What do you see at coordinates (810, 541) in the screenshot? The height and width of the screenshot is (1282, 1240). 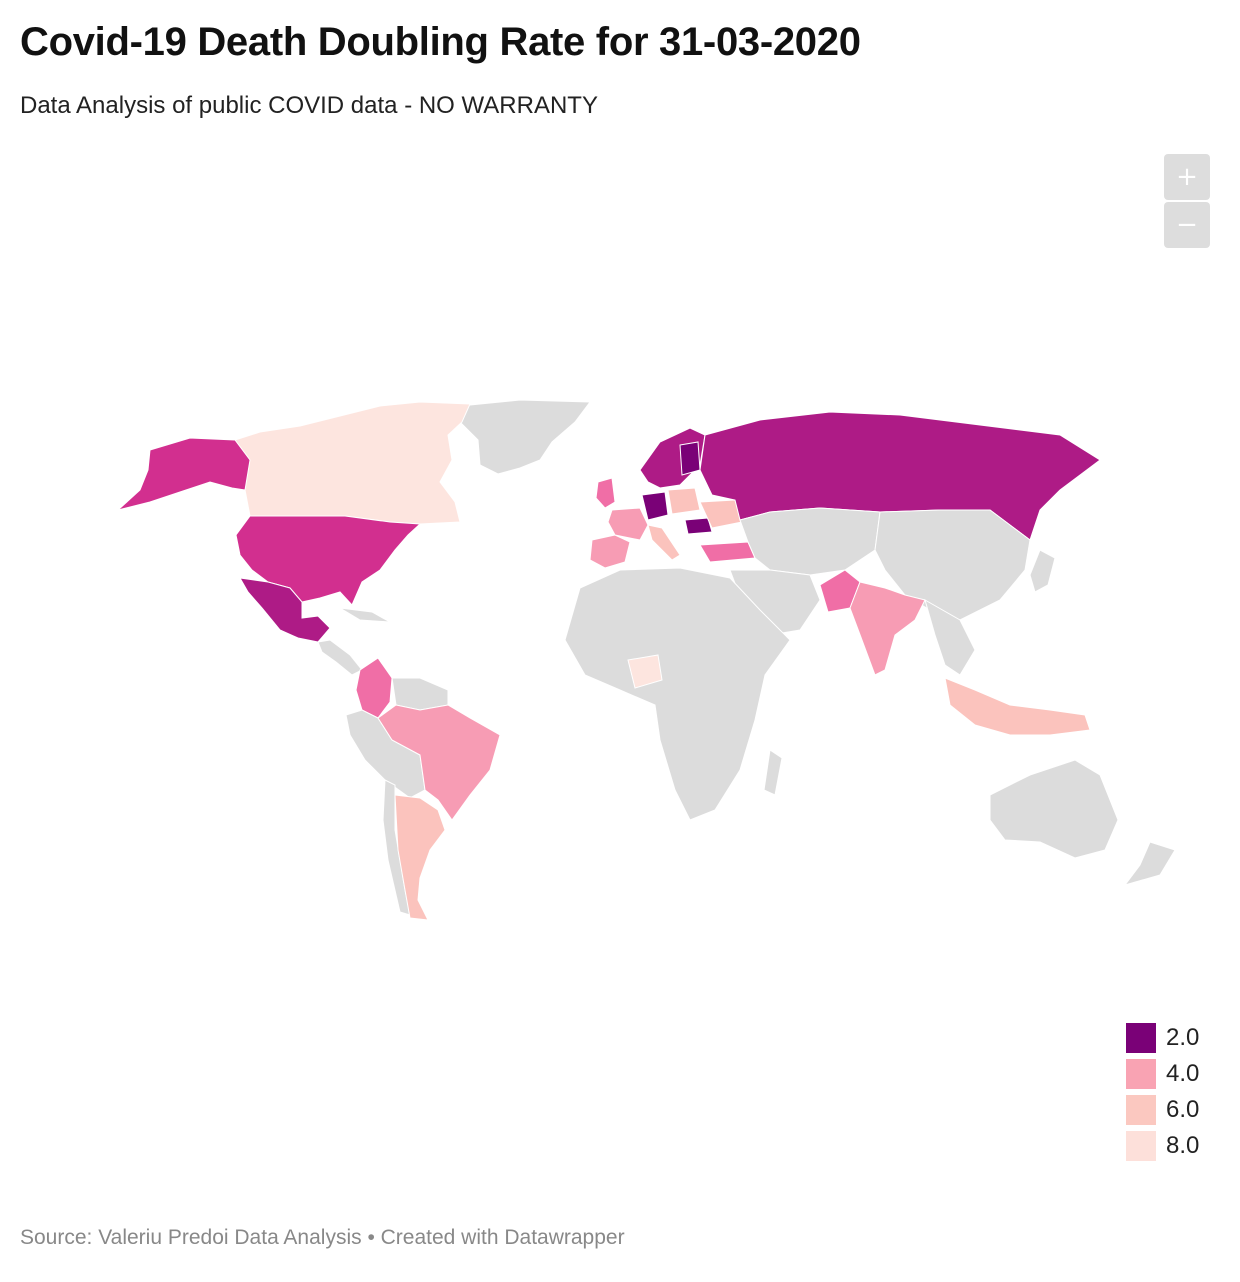 I see `central-asia` at bounding box center [810, 541].